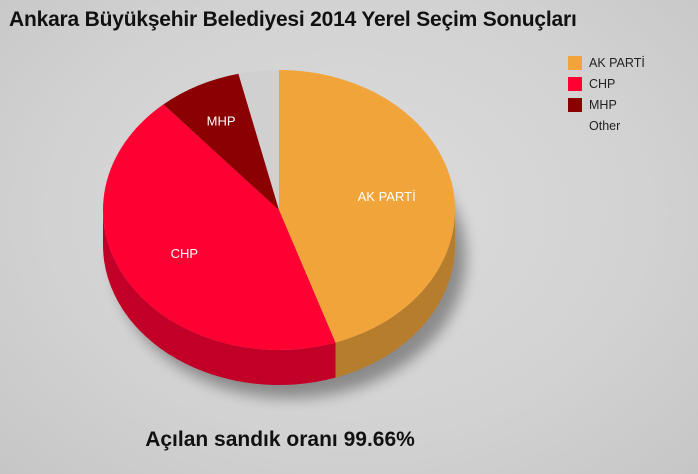  I want to click on legend-label: Other, so click(605, 125).